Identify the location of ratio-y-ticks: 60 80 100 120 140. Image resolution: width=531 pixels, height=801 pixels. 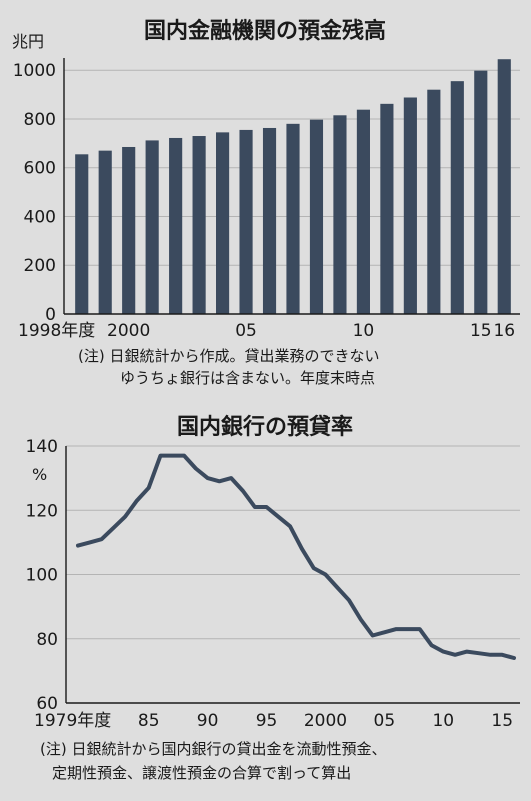
(42, 575).